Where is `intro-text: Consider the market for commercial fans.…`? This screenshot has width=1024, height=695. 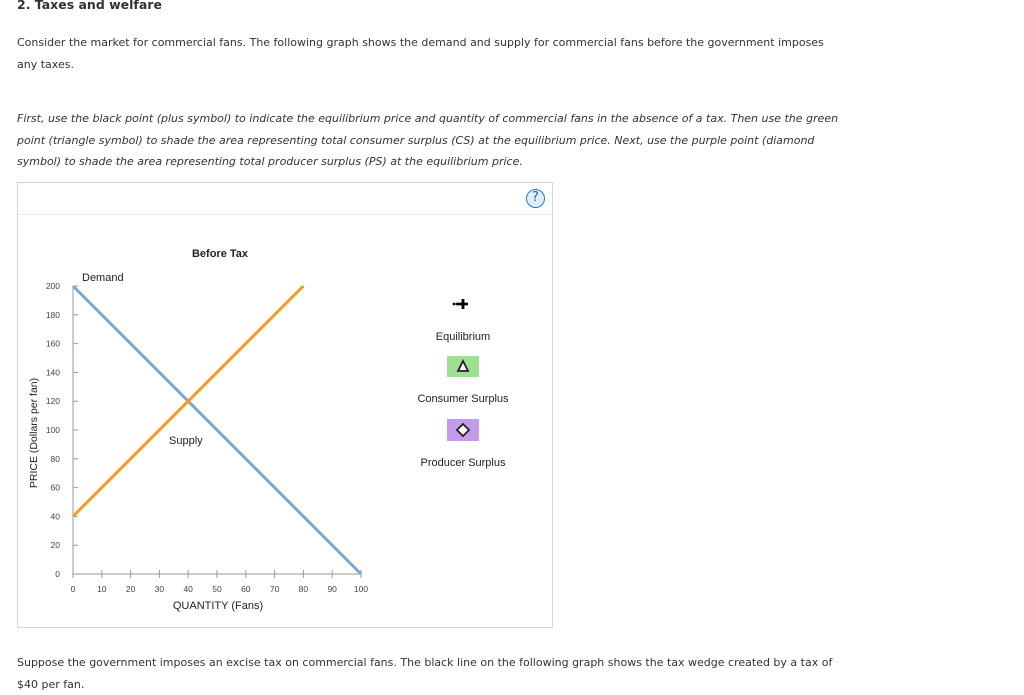
intro-text: Consider the market for commercial fans.… is located at coordinates (420, 53).